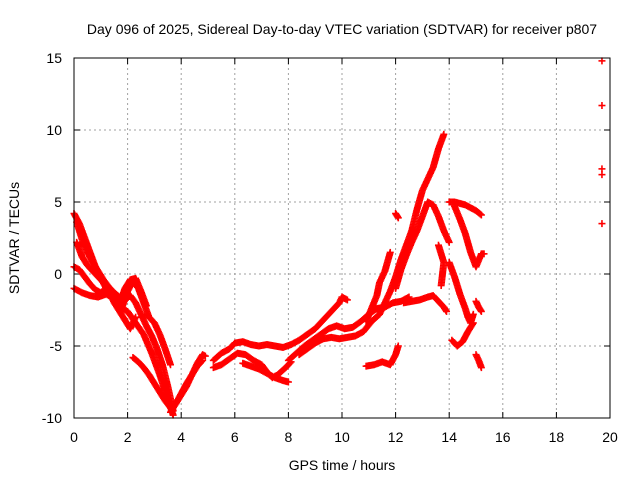 The image size is (640, 480). What do you see at coordinates (449, 437) in the screenshot?
I see `x-tick-label: 14` at bounding box center [449, 437].